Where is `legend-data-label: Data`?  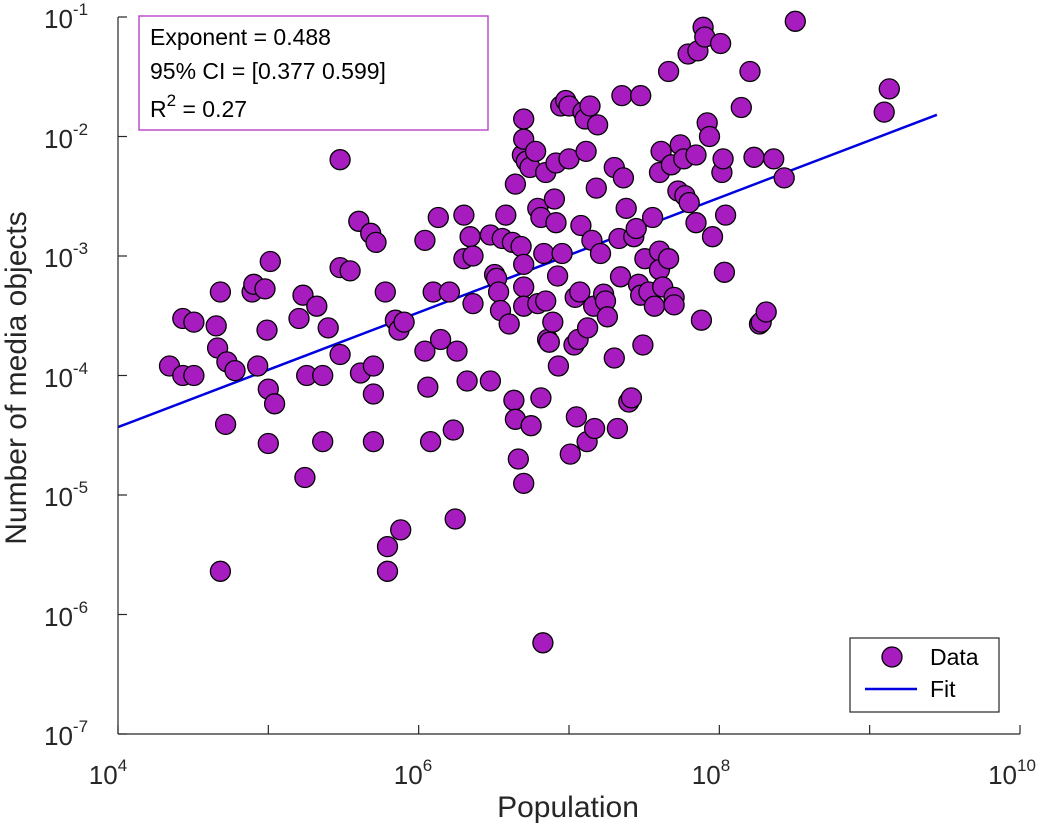 legend-data-label: Data is located at coordinates (954, 657).